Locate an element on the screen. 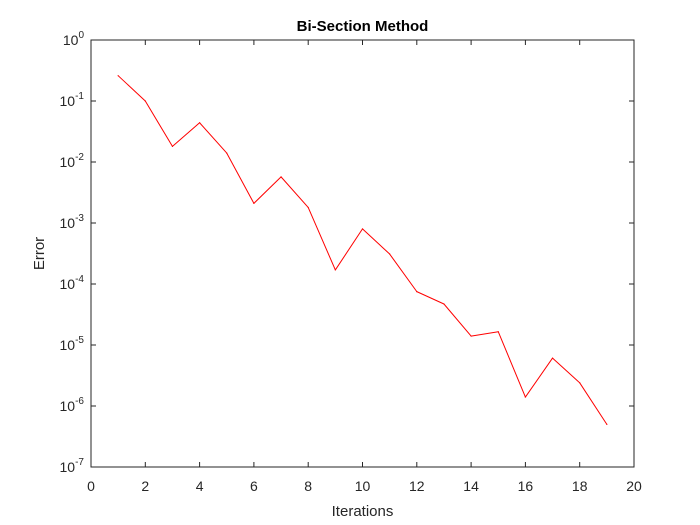  y-axis-label: Error is located at coordinates (39, 253).